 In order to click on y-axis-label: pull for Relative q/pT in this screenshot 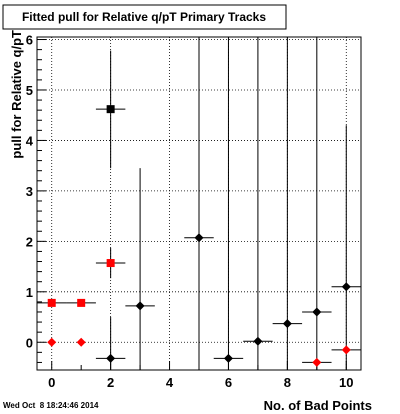, I will do `click(16, 94)`.